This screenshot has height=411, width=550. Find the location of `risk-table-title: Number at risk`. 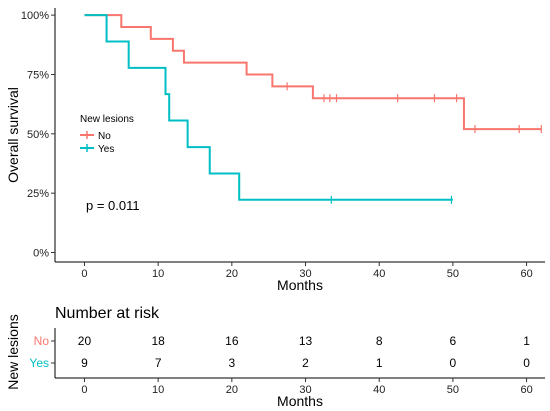

risk-table-title: Number at risk is located at coordinates (107, 313).